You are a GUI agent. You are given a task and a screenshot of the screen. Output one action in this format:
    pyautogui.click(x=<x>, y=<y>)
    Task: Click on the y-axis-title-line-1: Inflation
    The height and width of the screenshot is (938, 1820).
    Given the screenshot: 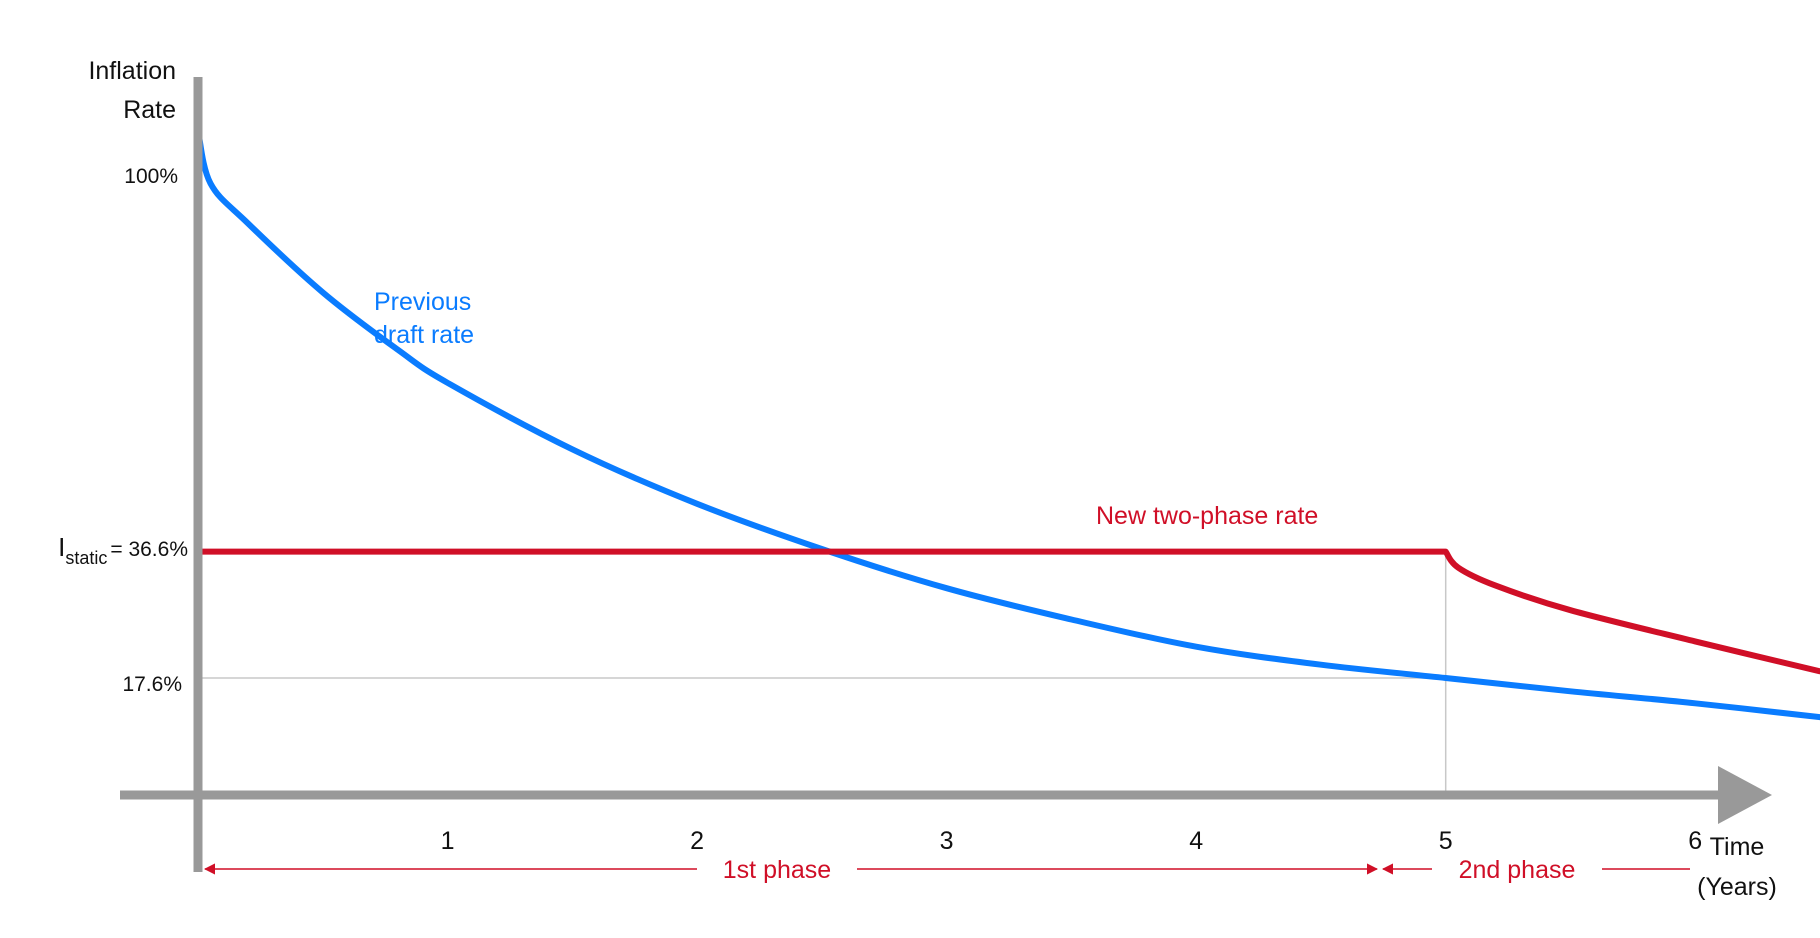 What is the action you would take?
    pyautogui.click(x=132, y=71)
    